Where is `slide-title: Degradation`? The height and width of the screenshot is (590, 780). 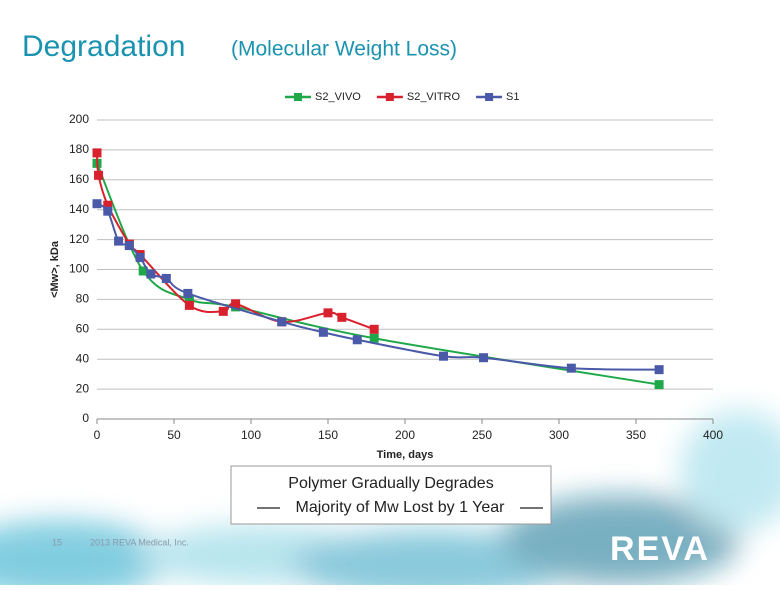 slide-title: Degradation is located at coordinates (103, 46).